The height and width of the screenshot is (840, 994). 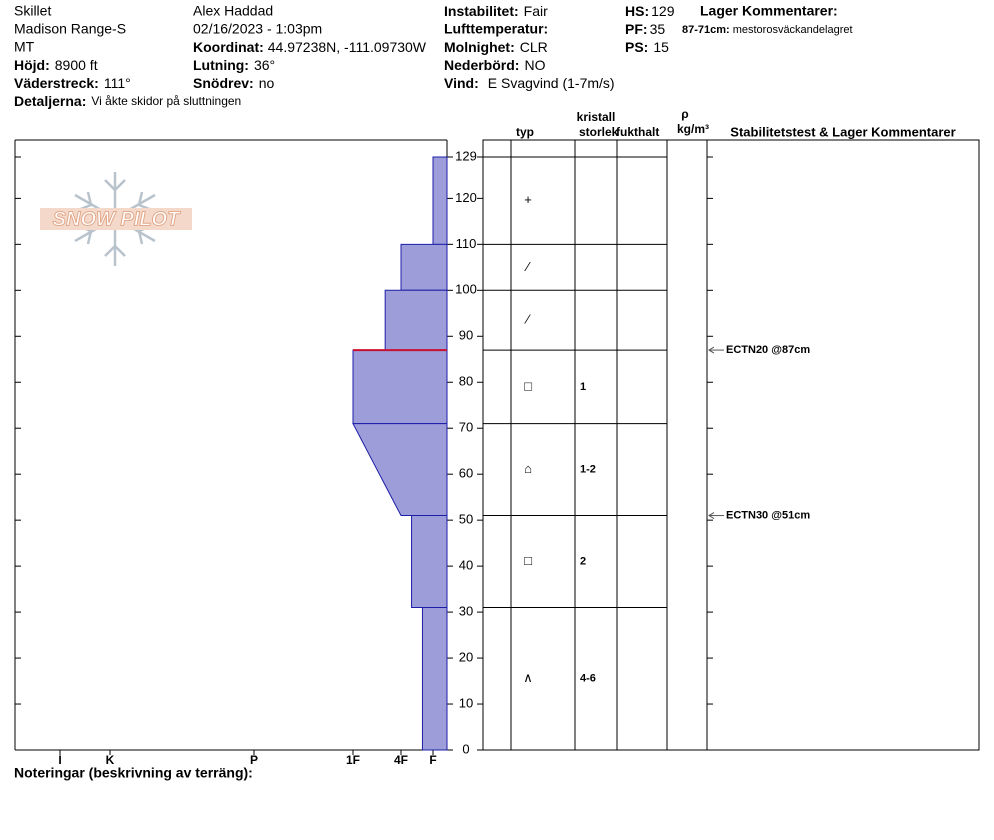 What do you see at coordinates (70, 29) in the screenshot?
I see `range: Madison Range-S` at bounding box center [70, 29].